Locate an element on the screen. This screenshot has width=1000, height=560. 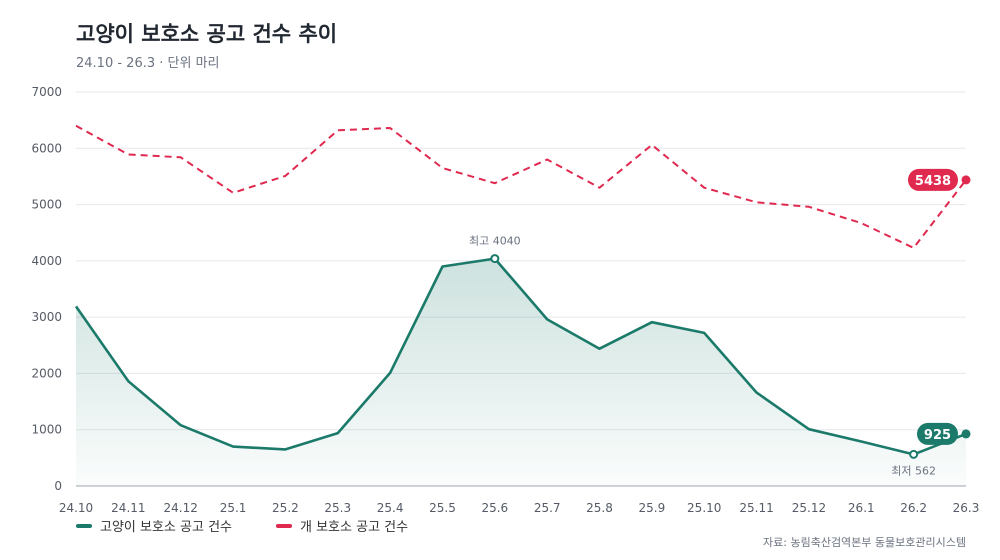
chart-subtitle: 24.10 - 26.3 · 단위 마리 is located at coordinates (148, 63).